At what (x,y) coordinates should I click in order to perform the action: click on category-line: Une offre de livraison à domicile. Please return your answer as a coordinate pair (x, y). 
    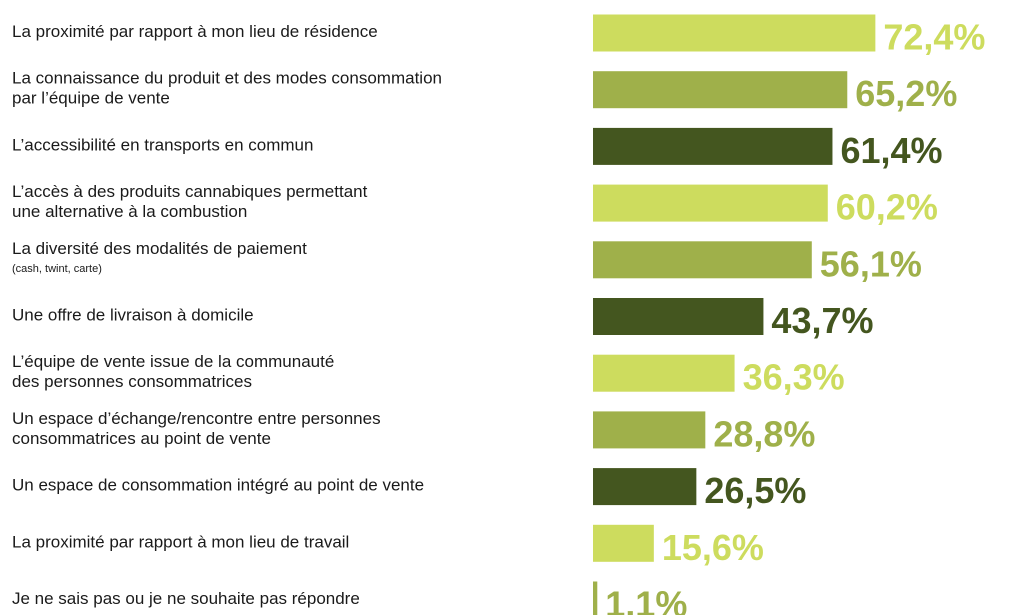
    Looking at the image, I should click on (133, 315).